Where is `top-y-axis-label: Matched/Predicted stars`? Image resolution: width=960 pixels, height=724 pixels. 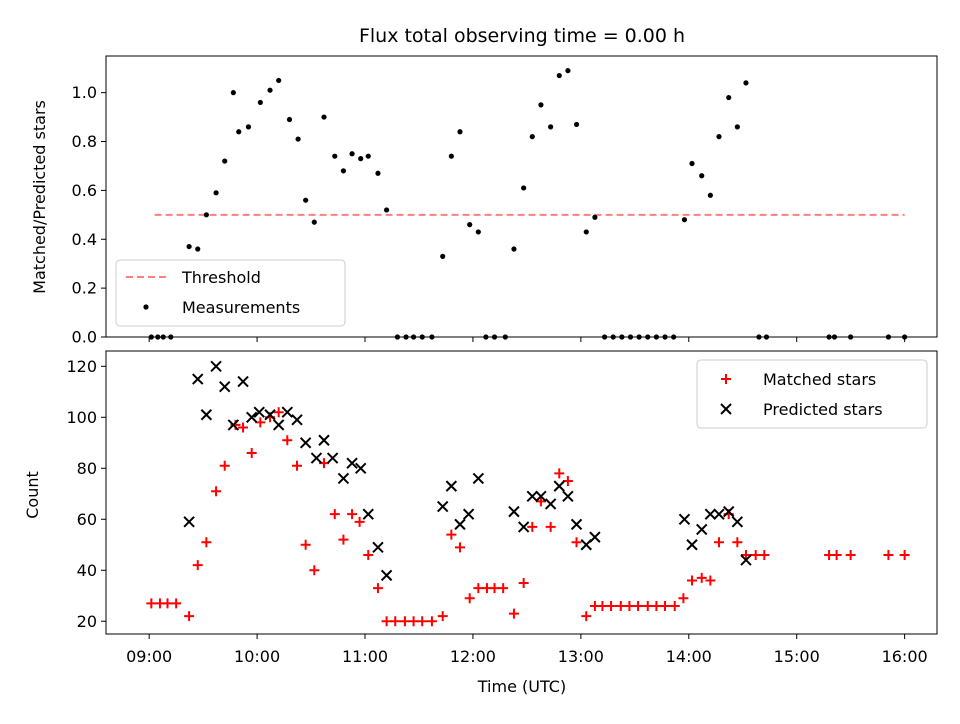
top-y-axis-label: Matched/Predicted stars is located at coordinates (39, 197).